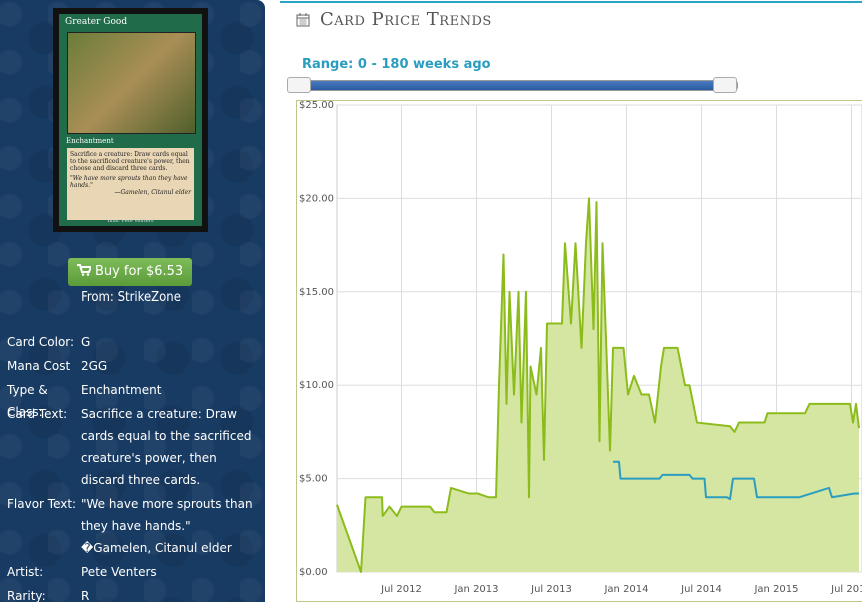 The height and width of the screenshot is (607, 862). What do you see at coordinates (551, 589) in the screenshot?
I see `x-tick-label: Jul 2013` at bounding box center [551, 589].